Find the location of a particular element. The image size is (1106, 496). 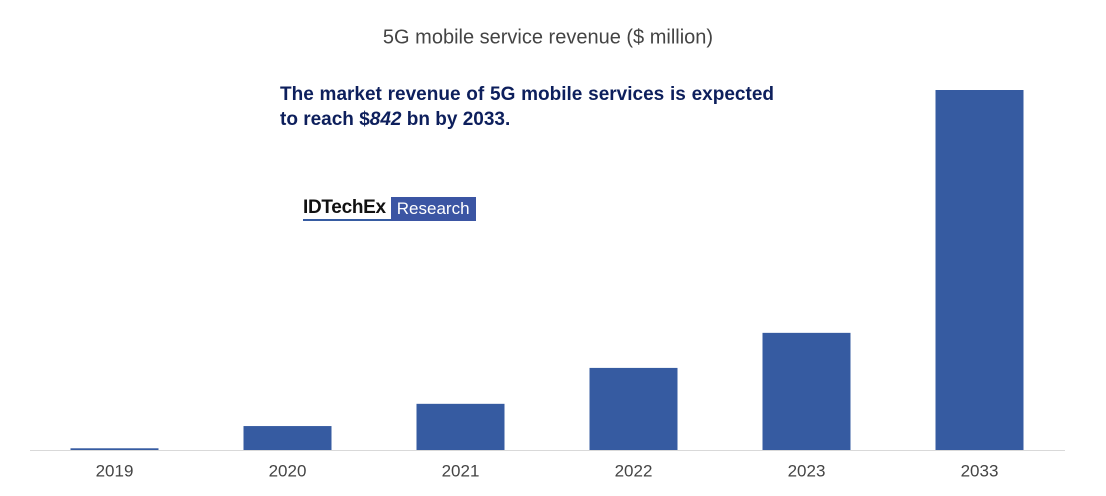

annotation-text: bn by 2033. is located at coordinates (456, 119).